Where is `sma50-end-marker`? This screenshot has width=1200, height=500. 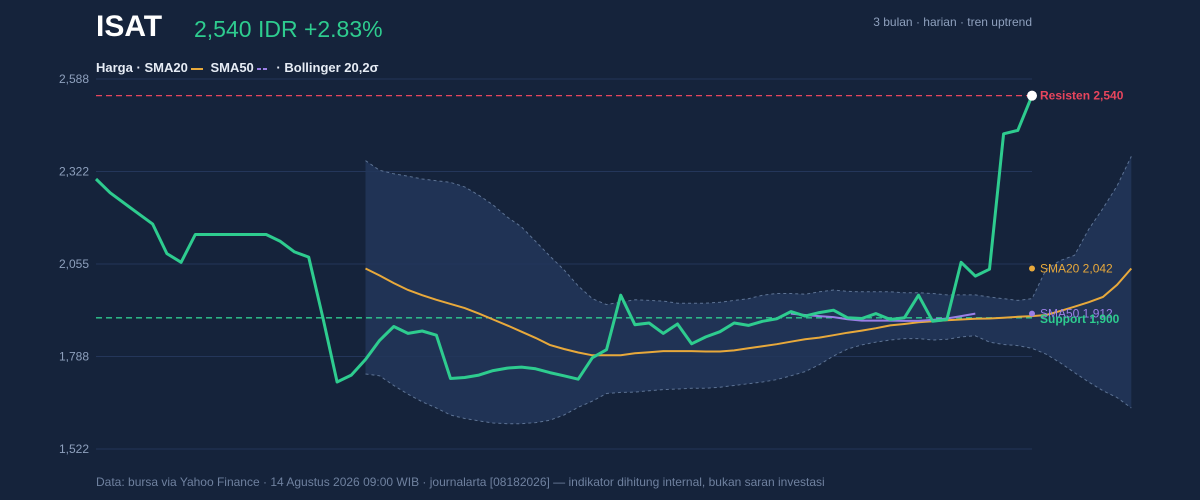
sma50-end-marker is located at coordinates (1032, 313).